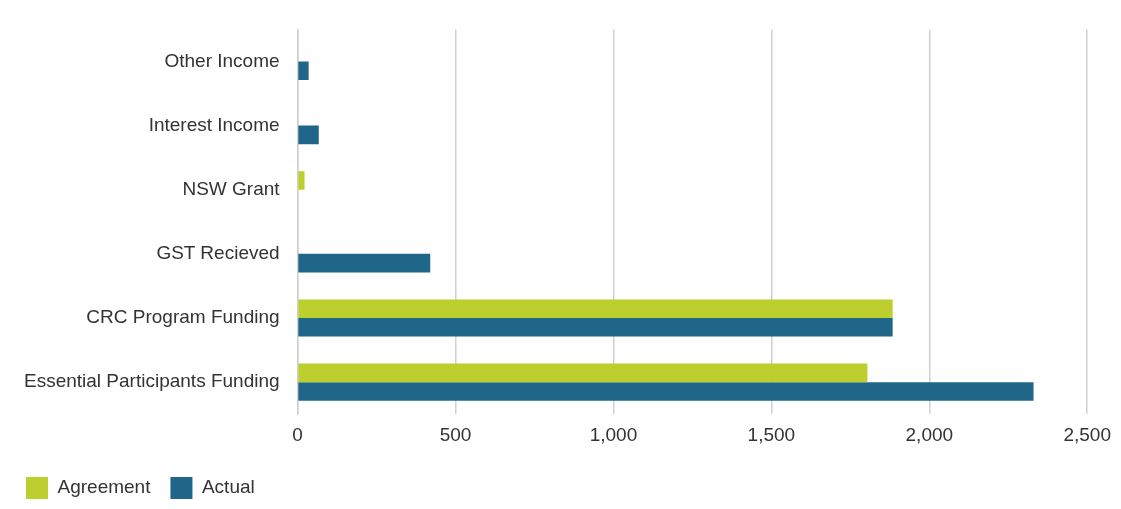 Image resolution: width=1121 pixels, height=509 pixels. I want to click on y-tick-label: NSW Grant, so click(231, 188).